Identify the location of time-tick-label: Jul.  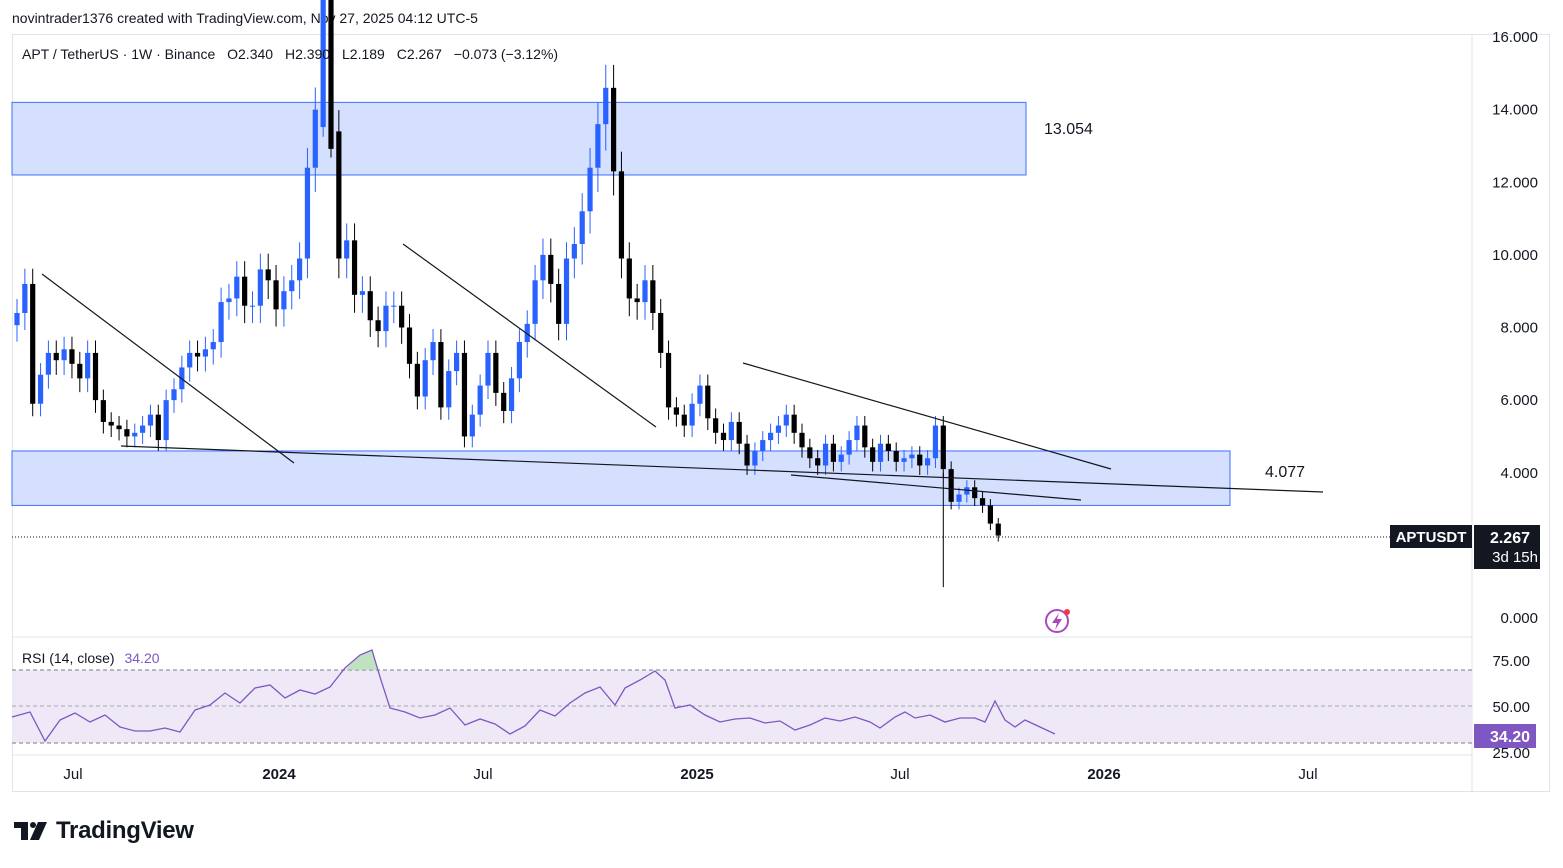
(899, 774).